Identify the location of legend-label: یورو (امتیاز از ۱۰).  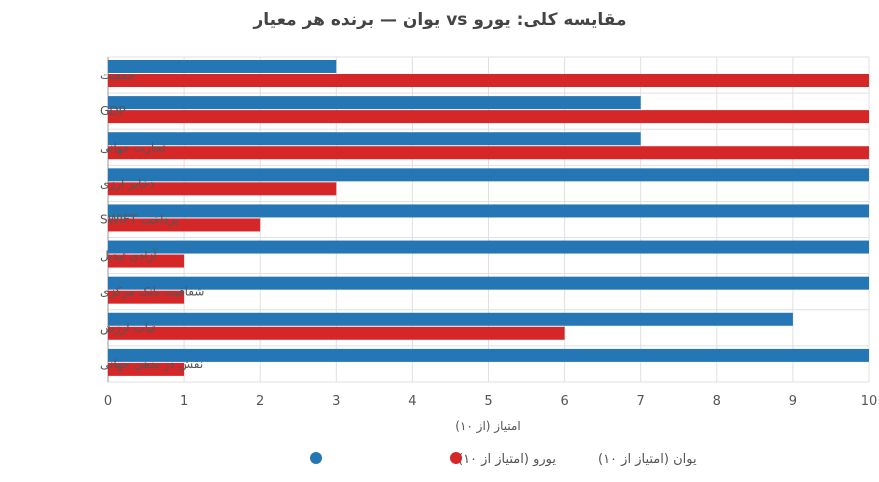
(507, 459).